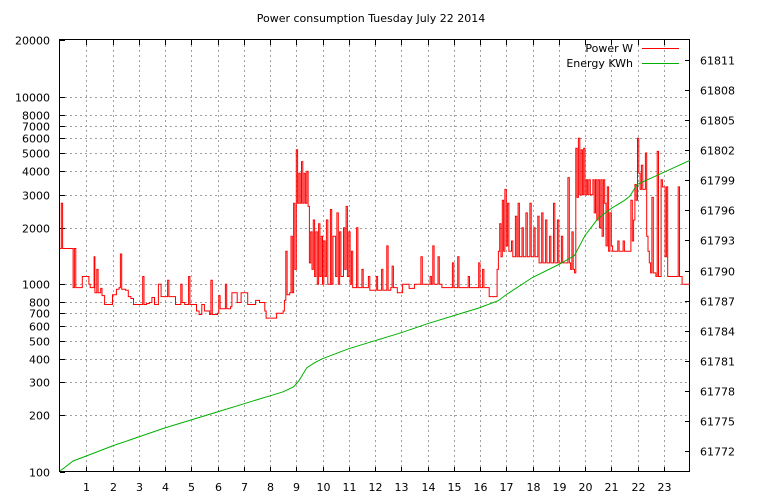 Image resolution: width=768 pixels, height=500 pixels. What do you see at coordinates (39, 416) in the screenshot?
I see `y-left-tick-label: 200` at bounding box center [39, 416].